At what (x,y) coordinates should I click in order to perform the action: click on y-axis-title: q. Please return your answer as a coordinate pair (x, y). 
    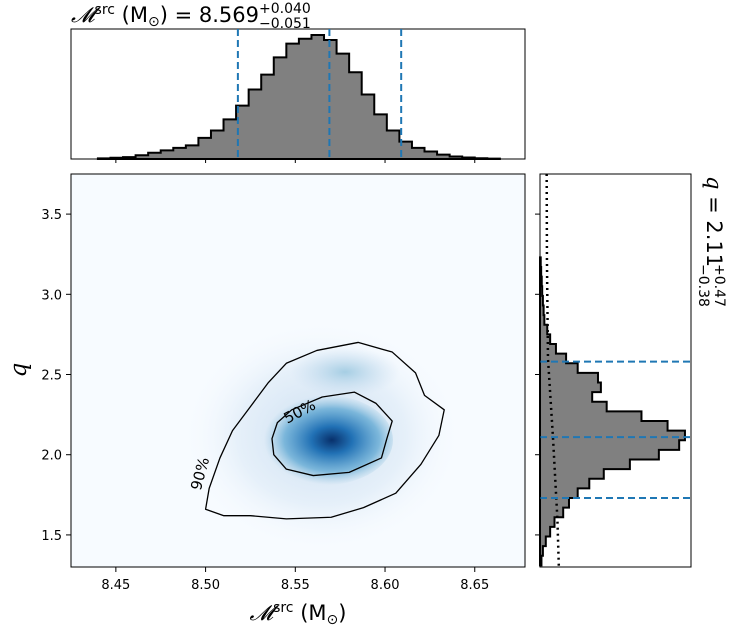
    Looking at the image, I should click on (19, 370).